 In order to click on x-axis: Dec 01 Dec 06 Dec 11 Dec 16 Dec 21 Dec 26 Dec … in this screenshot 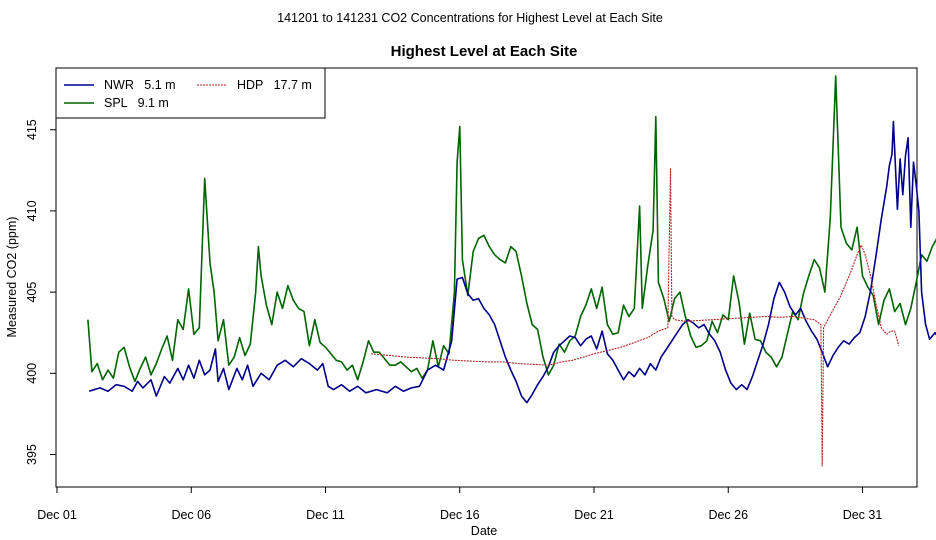, I will do `click(459, 504)`.